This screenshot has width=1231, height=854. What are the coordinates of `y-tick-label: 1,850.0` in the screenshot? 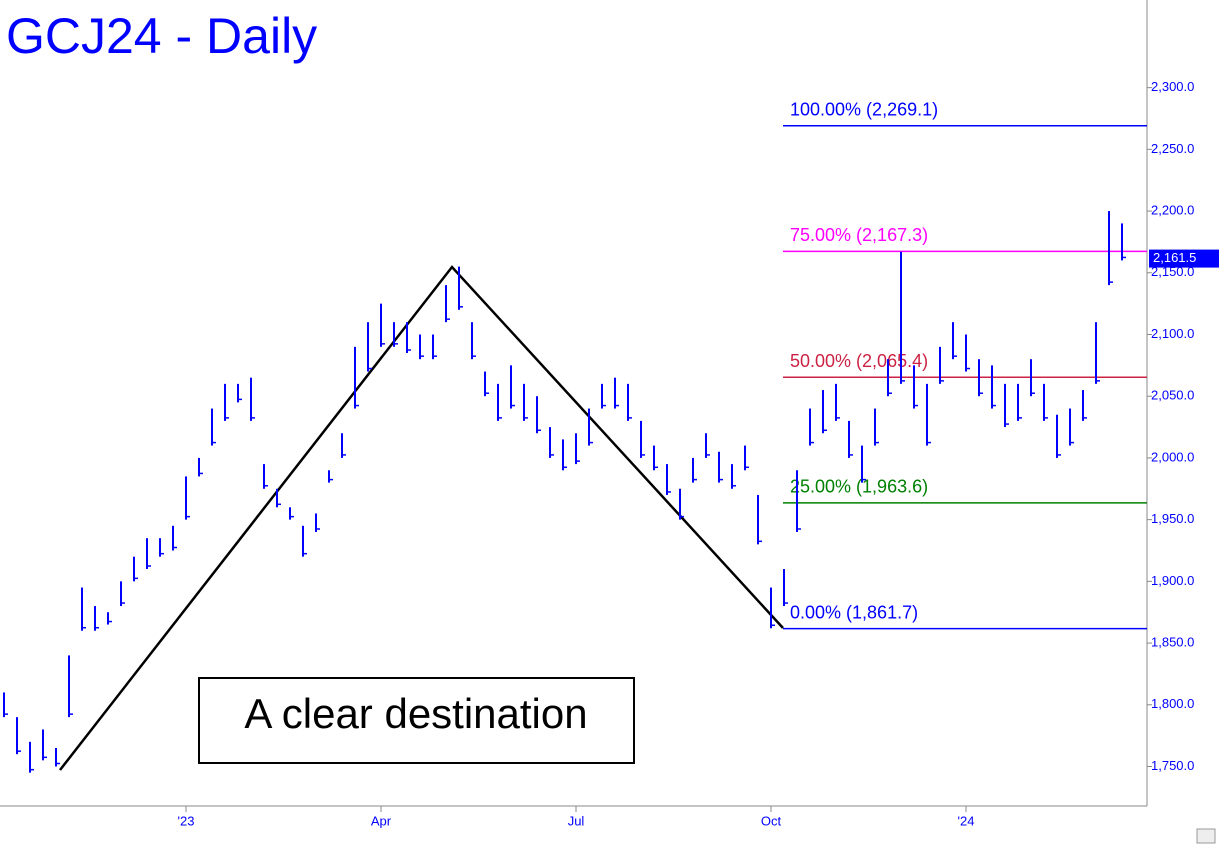 It's located at (1172, 642).